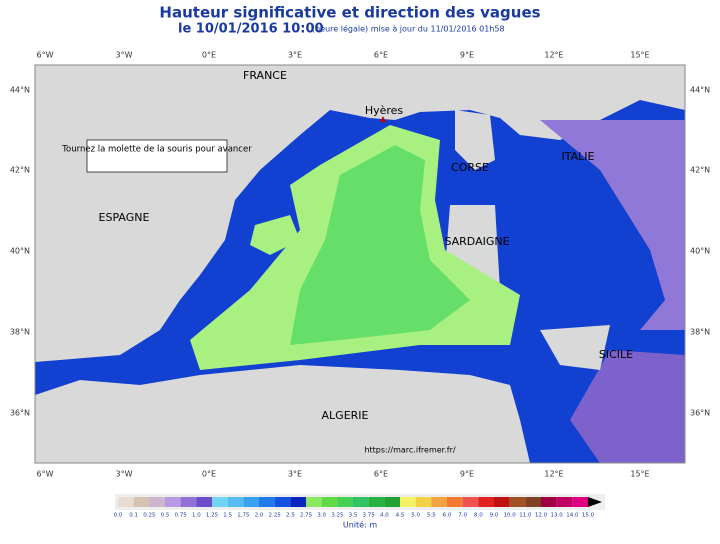 The image size is (720, 544). I want to click on legend-label: 1.25, so click(212, 516).